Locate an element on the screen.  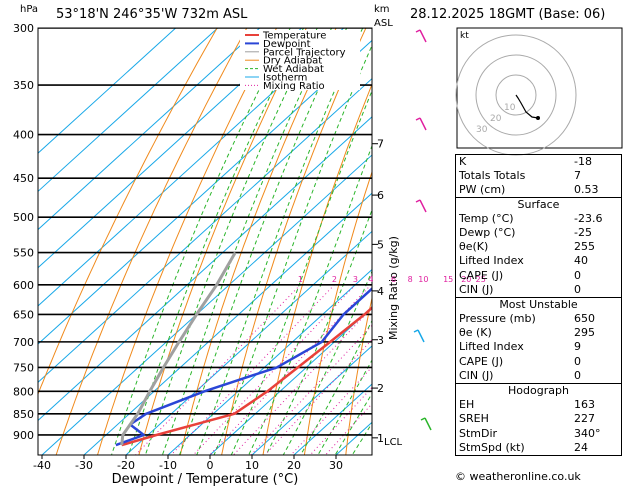
pressure-tick-label: 800 is located at coordinates (23, 391).